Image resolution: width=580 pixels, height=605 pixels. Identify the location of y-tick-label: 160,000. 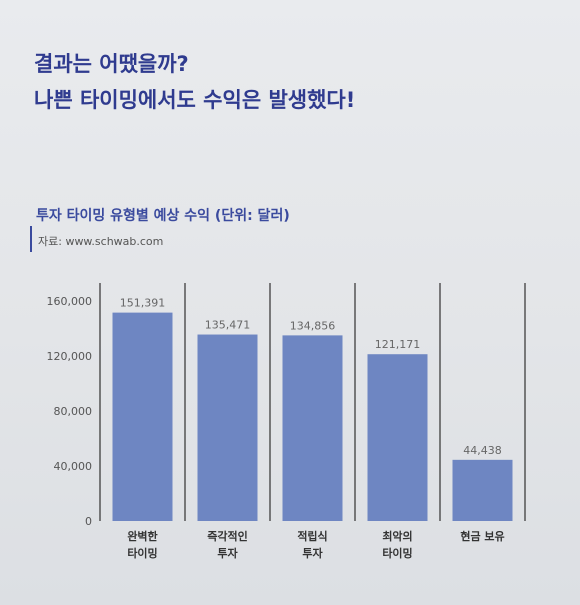
(70, 301).